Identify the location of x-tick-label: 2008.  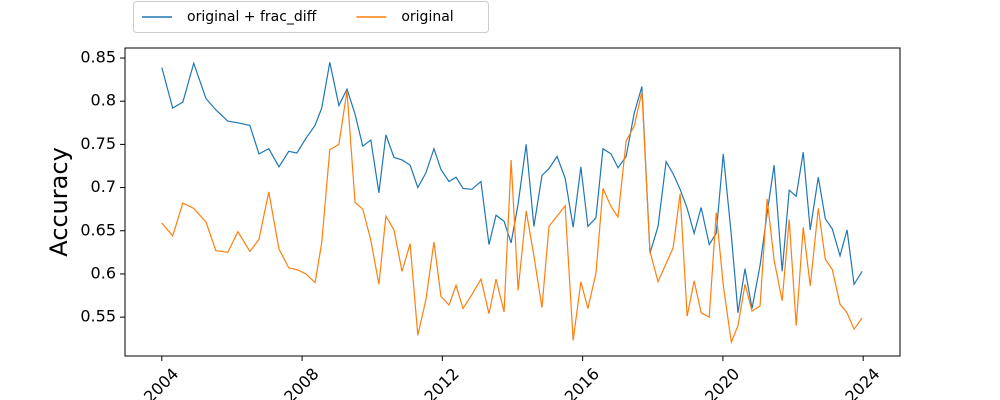
(301, 382).